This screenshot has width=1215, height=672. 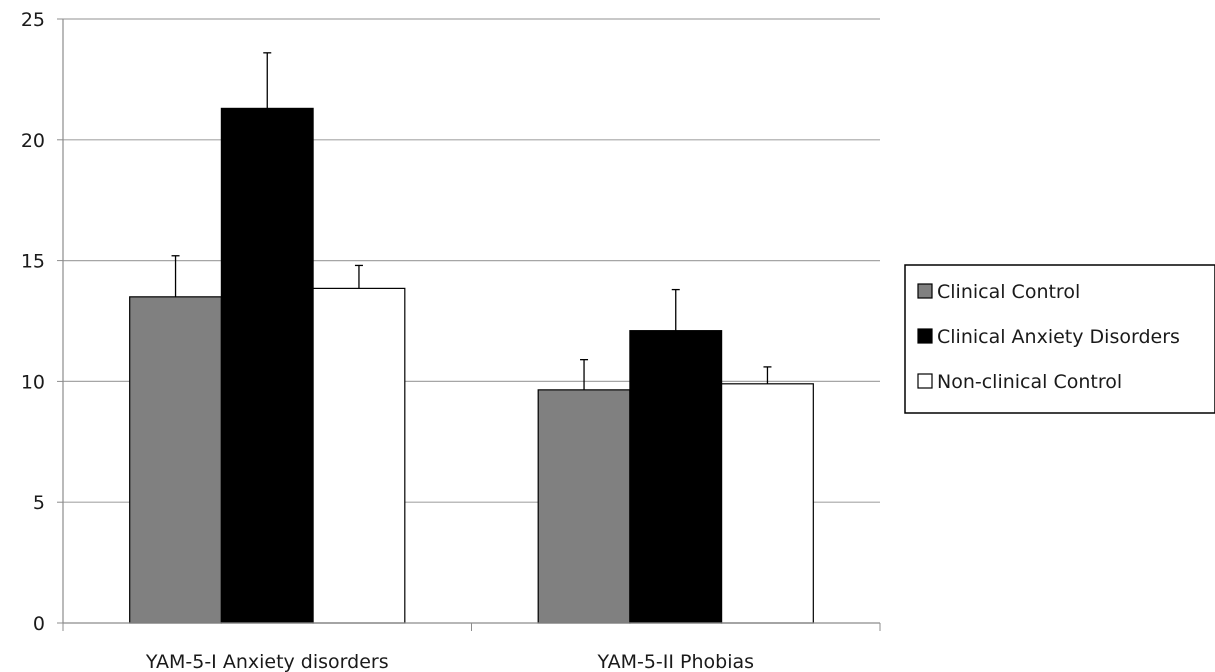 I want to click on x-category-label: YAM-5-I Anxiety disorders, so click(x=267, y=661).